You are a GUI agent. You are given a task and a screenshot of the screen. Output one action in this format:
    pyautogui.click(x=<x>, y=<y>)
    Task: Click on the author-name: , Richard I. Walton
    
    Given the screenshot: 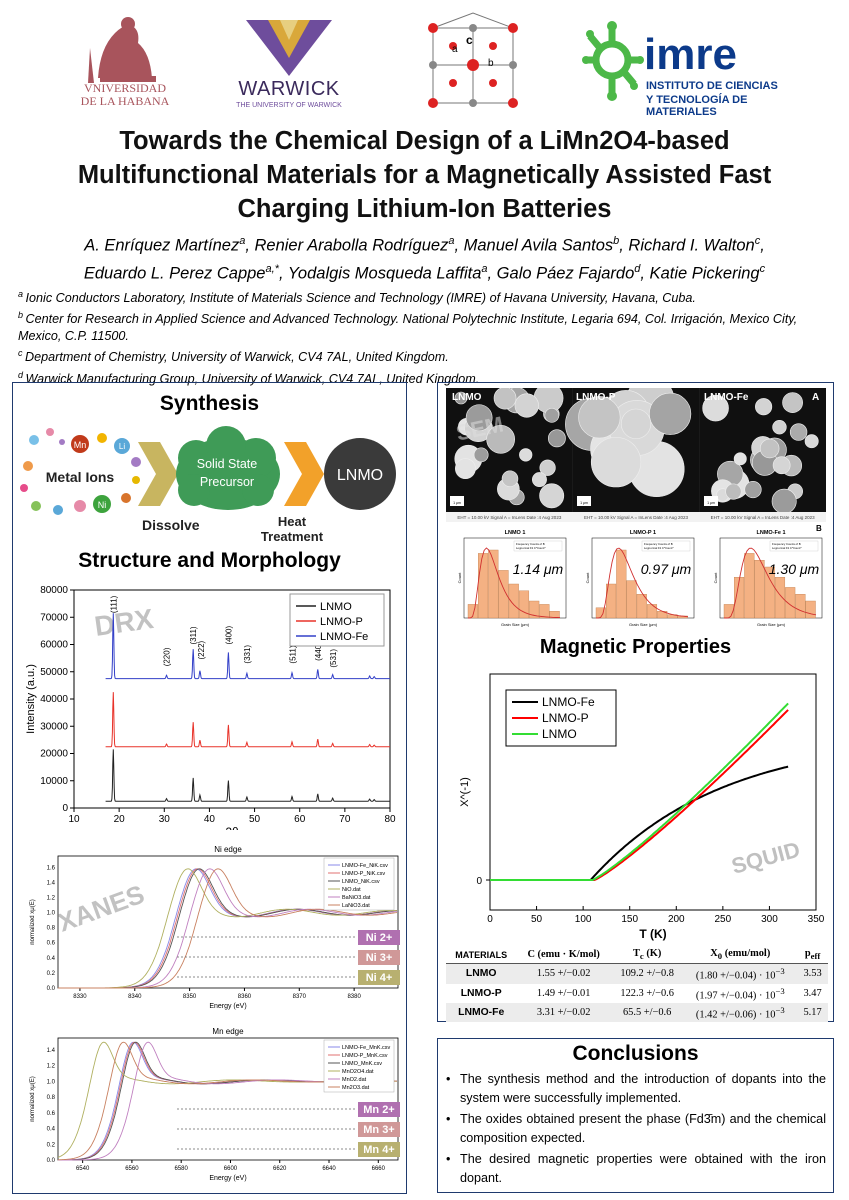 What is the action you would take?
    pyautogui.click(x=687, y=245)
    